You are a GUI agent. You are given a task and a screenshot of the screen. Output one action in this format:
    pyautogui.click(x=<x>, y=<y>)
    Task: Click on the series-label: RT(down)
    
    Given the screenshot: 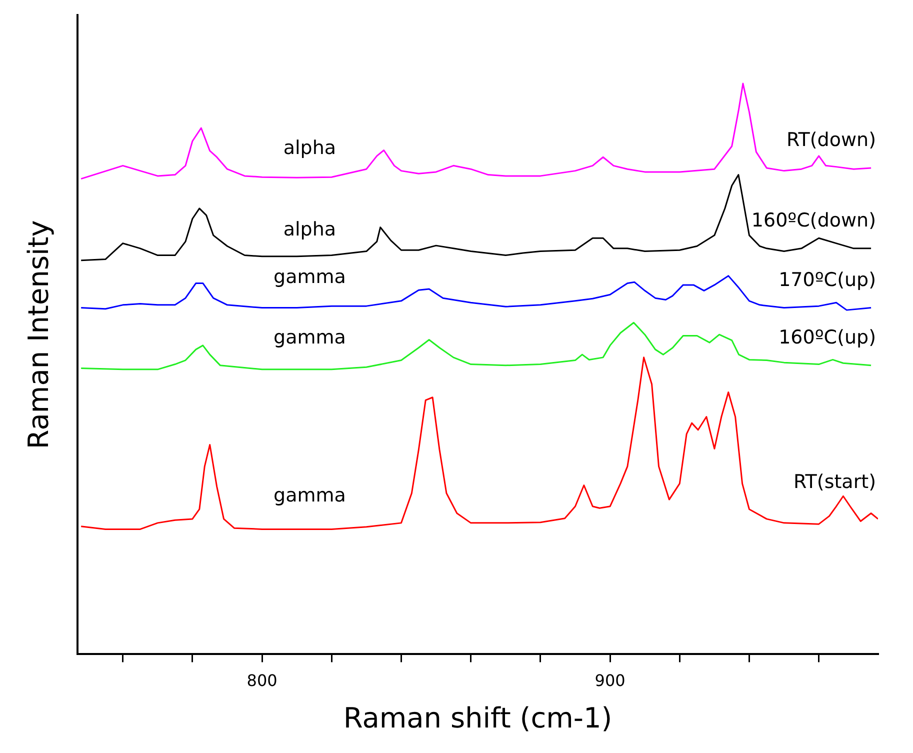 What is the action you would take?
    pyautogui.click(x=831, y=139)
    